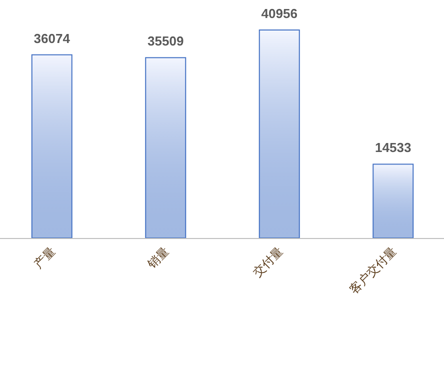  I want to click on data-label: 35509, so click(166, 41).